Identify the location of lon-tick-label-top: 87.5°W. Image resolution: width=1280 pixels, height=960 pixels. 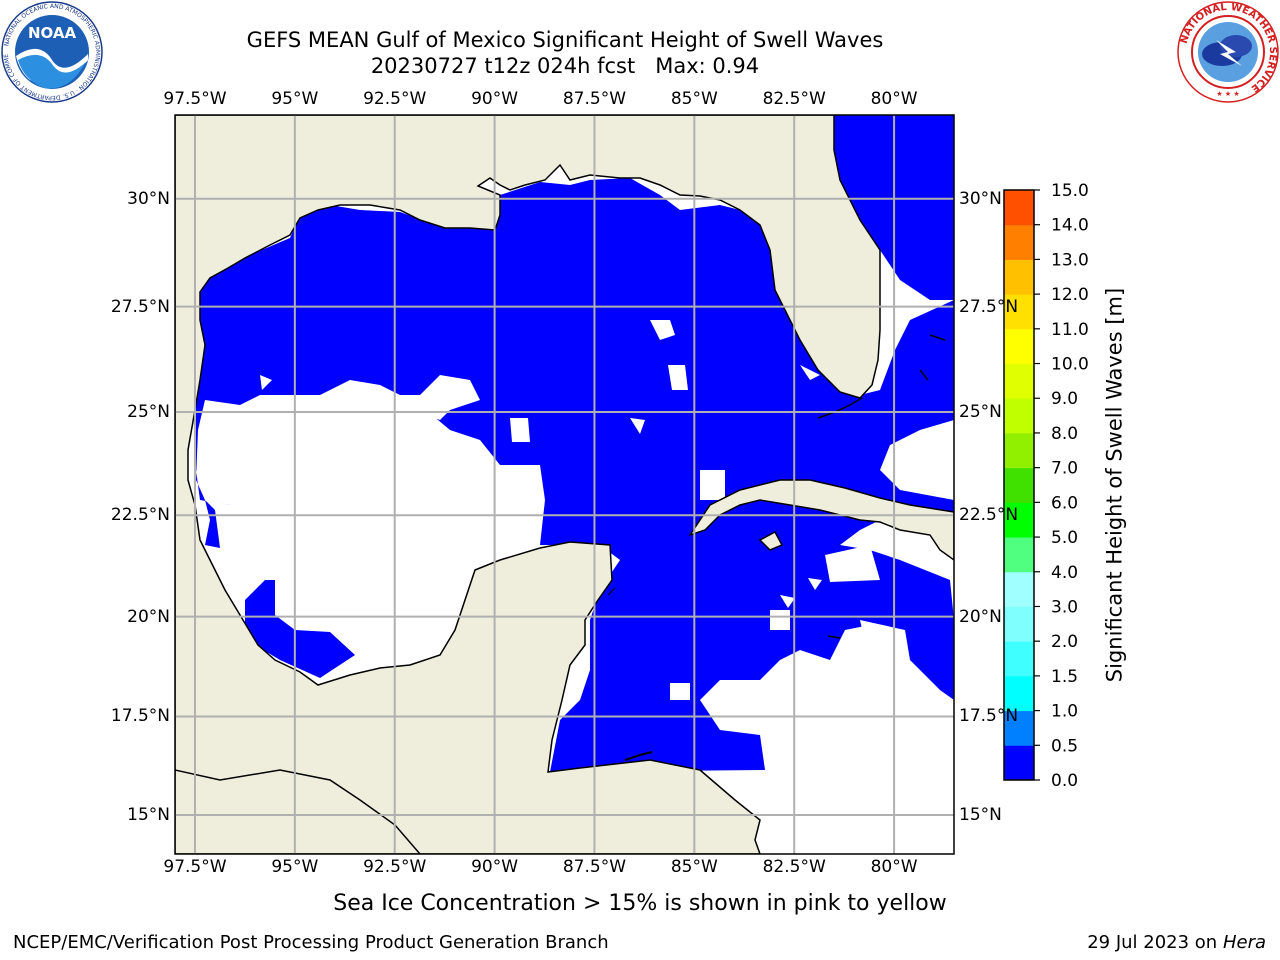
(594, 99).